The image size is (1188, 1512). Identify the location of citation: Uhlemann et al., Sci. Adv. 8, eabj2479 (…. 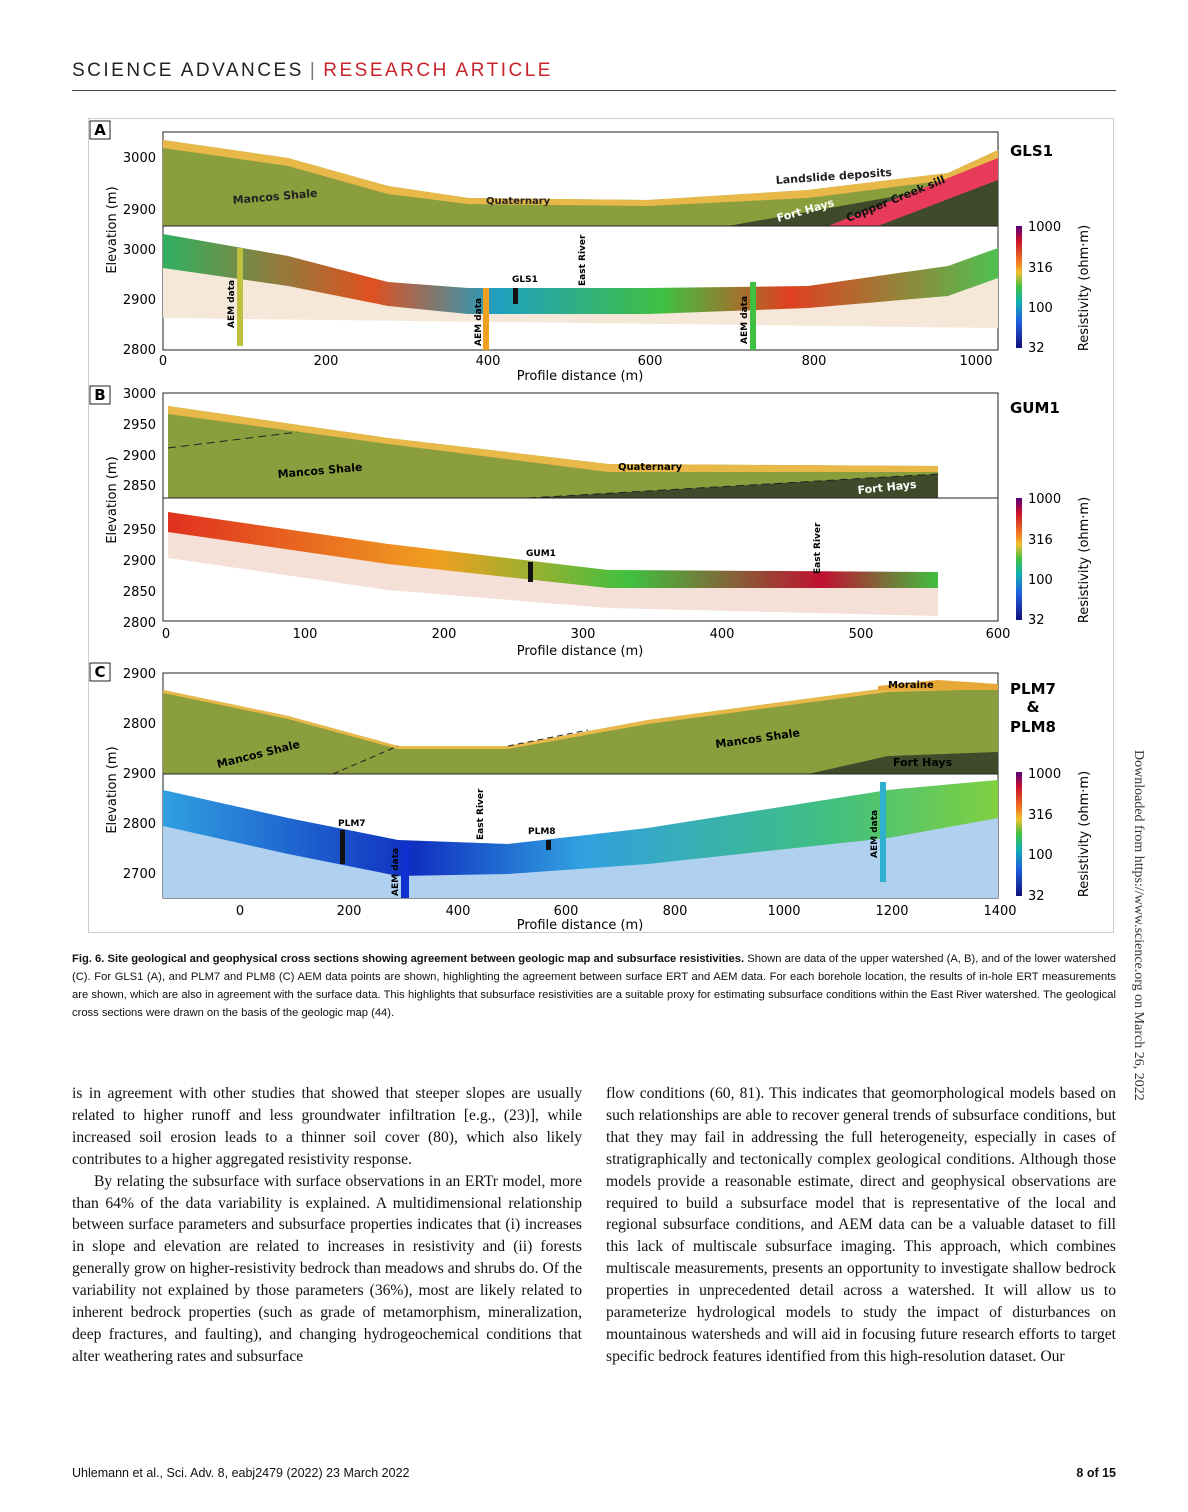
(241, 1473).